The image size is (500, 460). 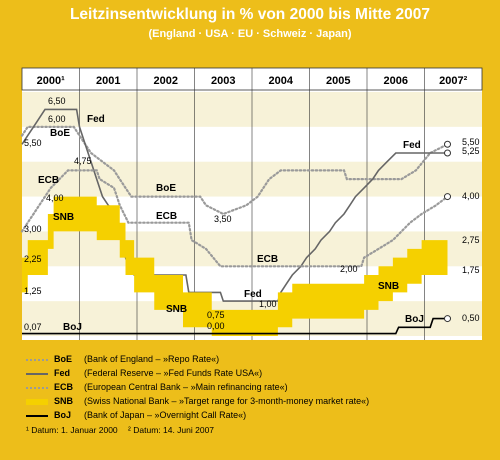 What do you see at coordinates (349, 269) in the screenshot?
I see `value-label: 2,00` at bounding box center [349, 269].